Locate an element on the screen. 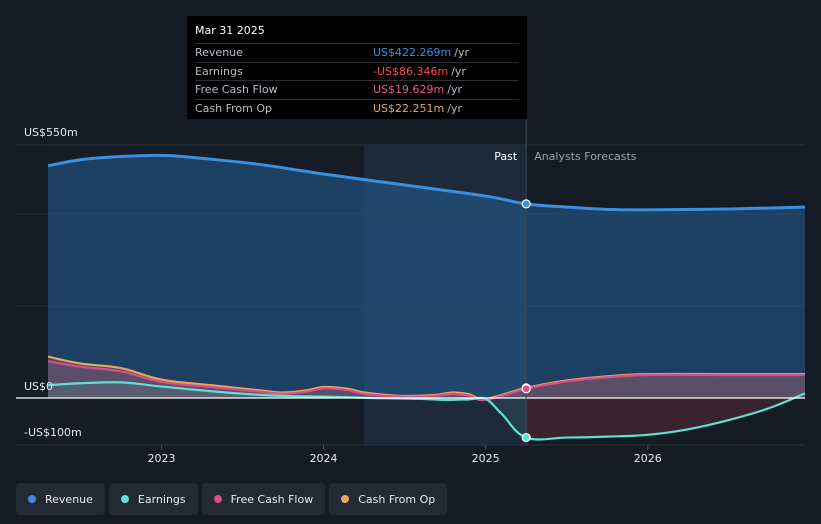 The image size is (821, 524). earnings-line is located at coordinates (426, 411).